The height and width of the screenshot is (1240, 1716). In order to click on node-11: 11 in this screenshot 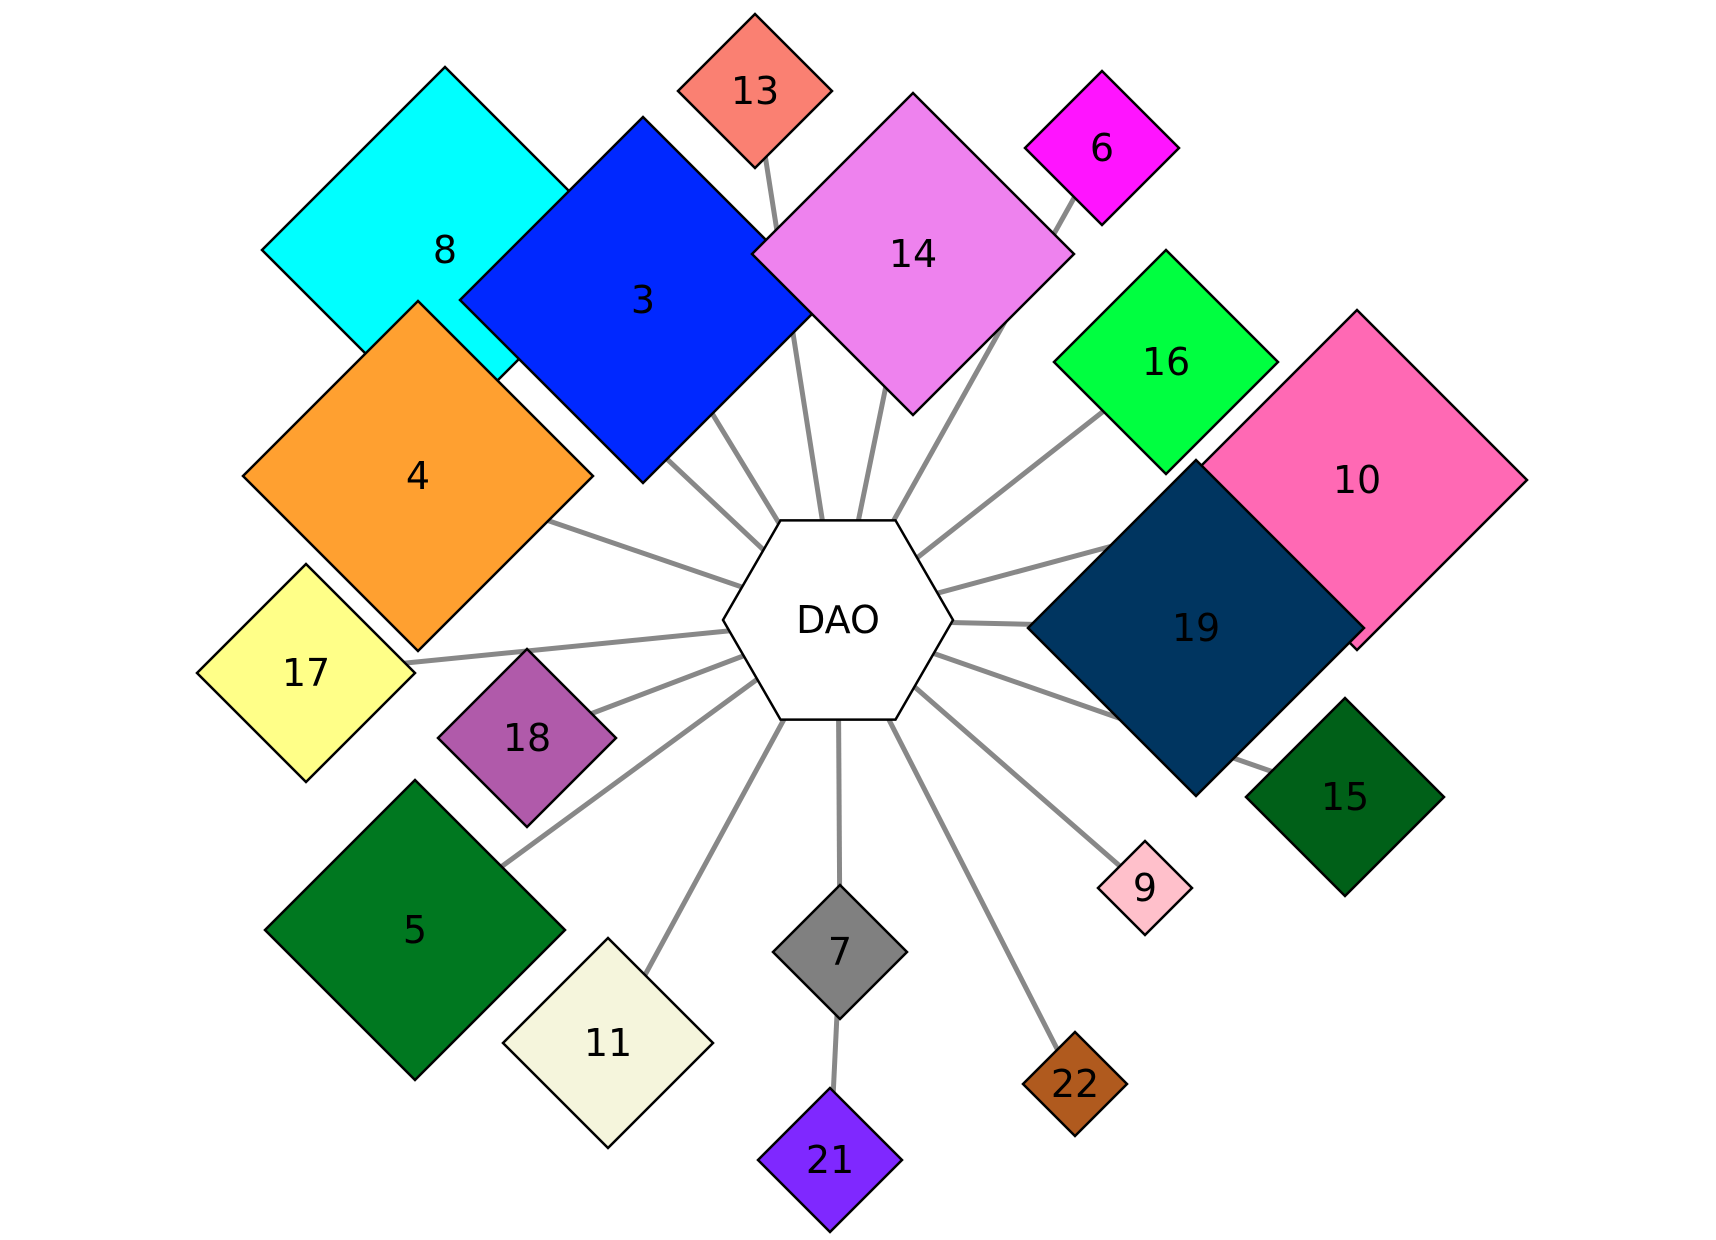, I will do `click(608, 1043)`.